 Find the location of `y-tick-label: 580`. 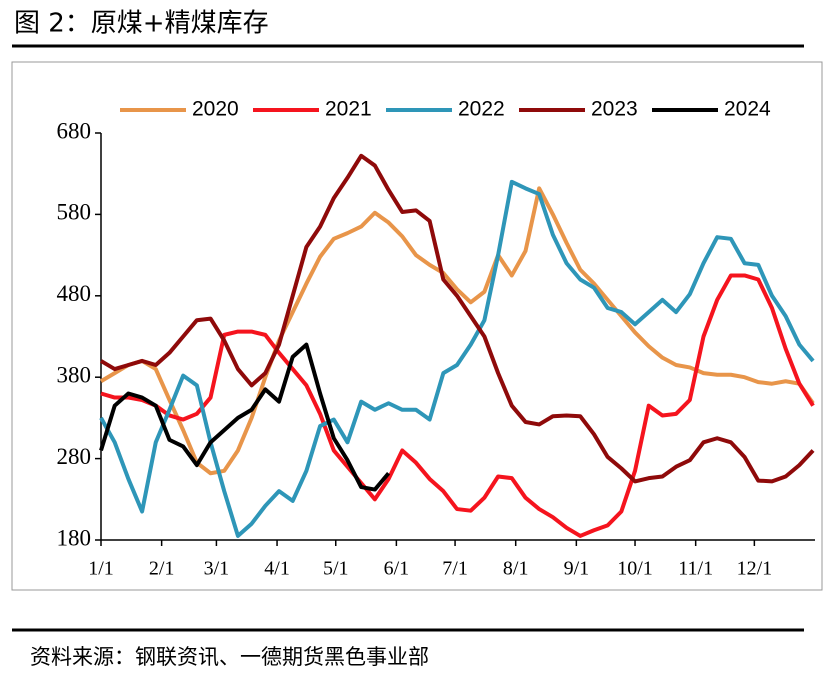

y-tick-label: 580 is located at coordinates (74, 212).